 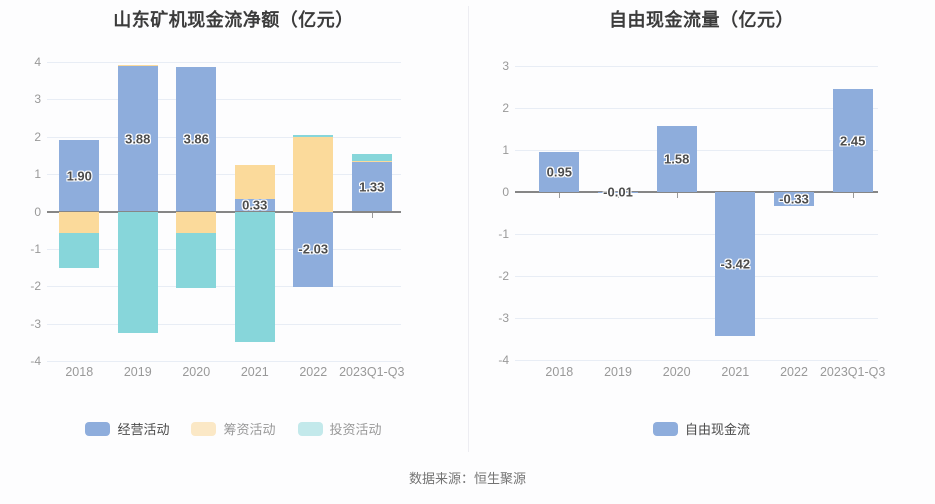 What do you see at coordinates (196, 372) in the screenshot?
I see `x-axis-label: 2020` at bounding box center [196, 372].